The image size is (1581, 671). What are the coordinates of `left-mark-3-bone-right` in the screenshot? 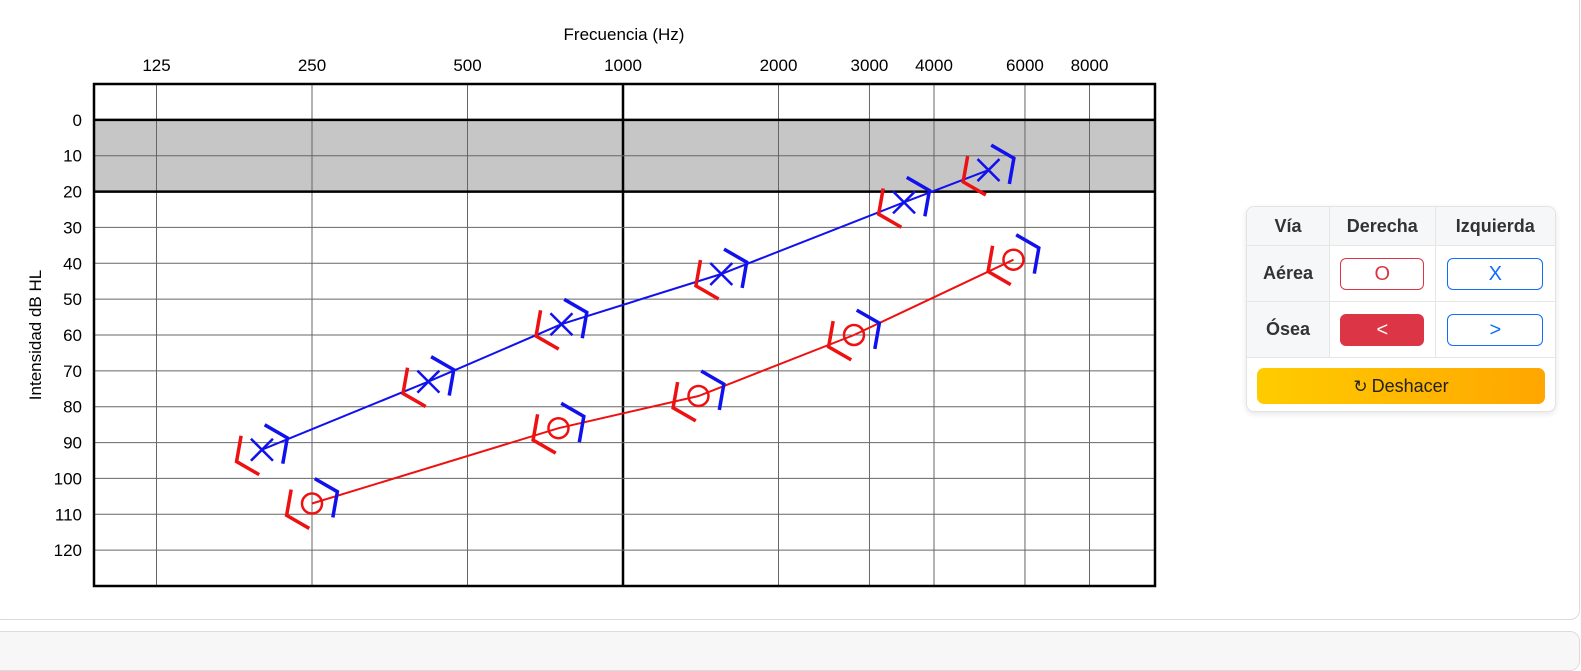 It's located at (707, 280).